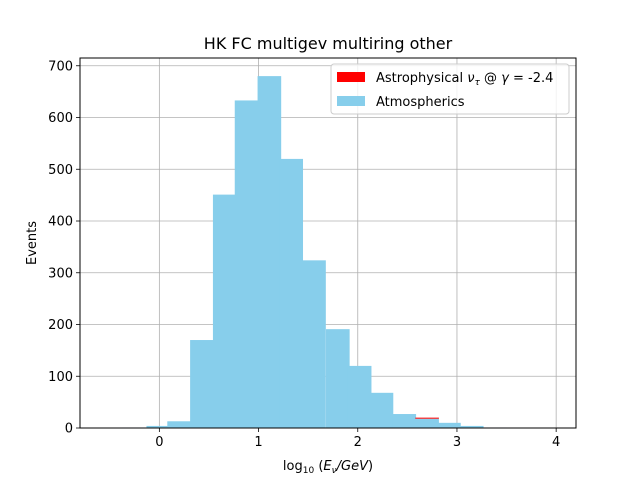 The width and height of the screenshot is (640, 484). I want to click on legend-gamma: γ, so click(505, 78).